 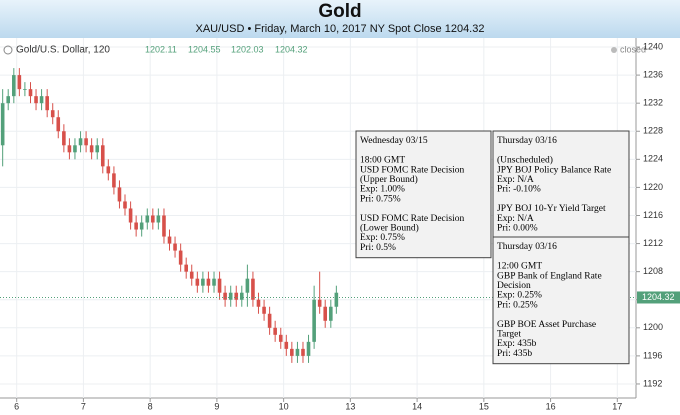 What do you see at coordinates (653, 215) in the screenshot?
I see `y-tick-label: 1216` at bounding box center [653, 215].